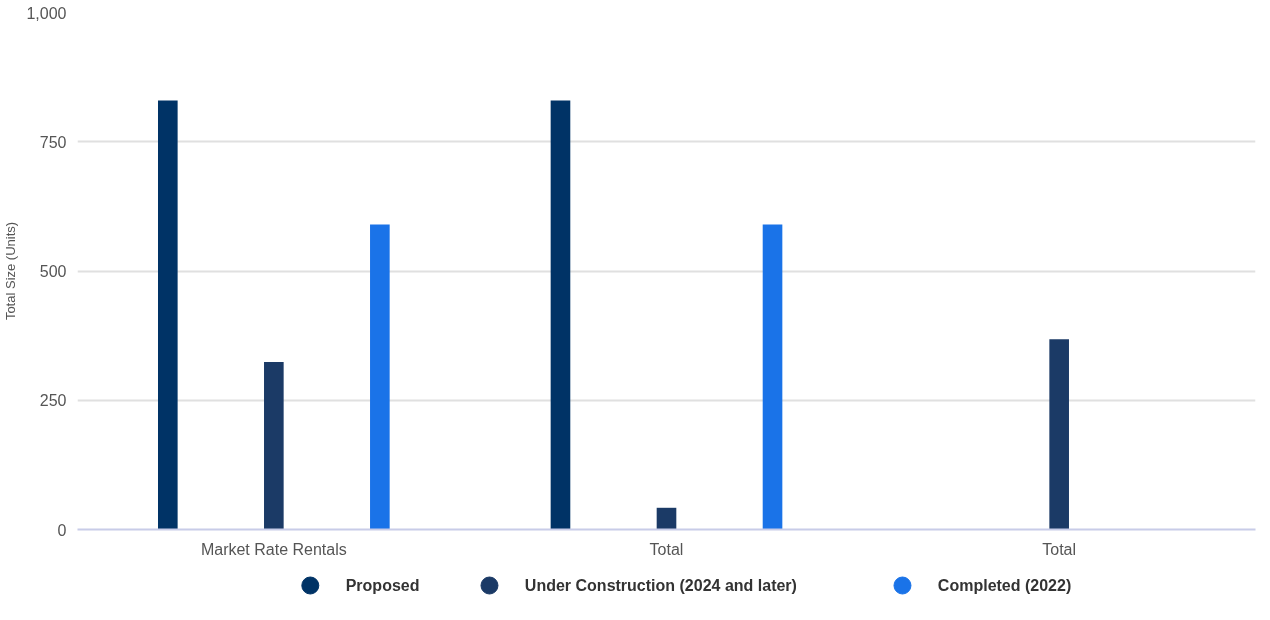  What do you see at coordinates (46, 13) in the screenshot?
I see `y-tick-label: 1,000` at bounding box center [46, 13].